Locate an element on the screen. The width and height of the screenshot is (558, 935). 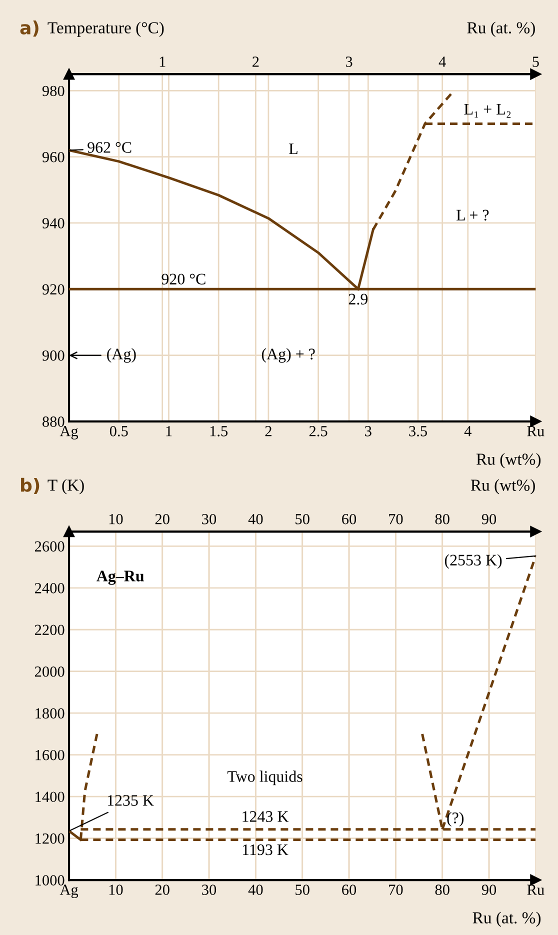
x-tick-label: 3.5 is located at coordinates (418, 431).